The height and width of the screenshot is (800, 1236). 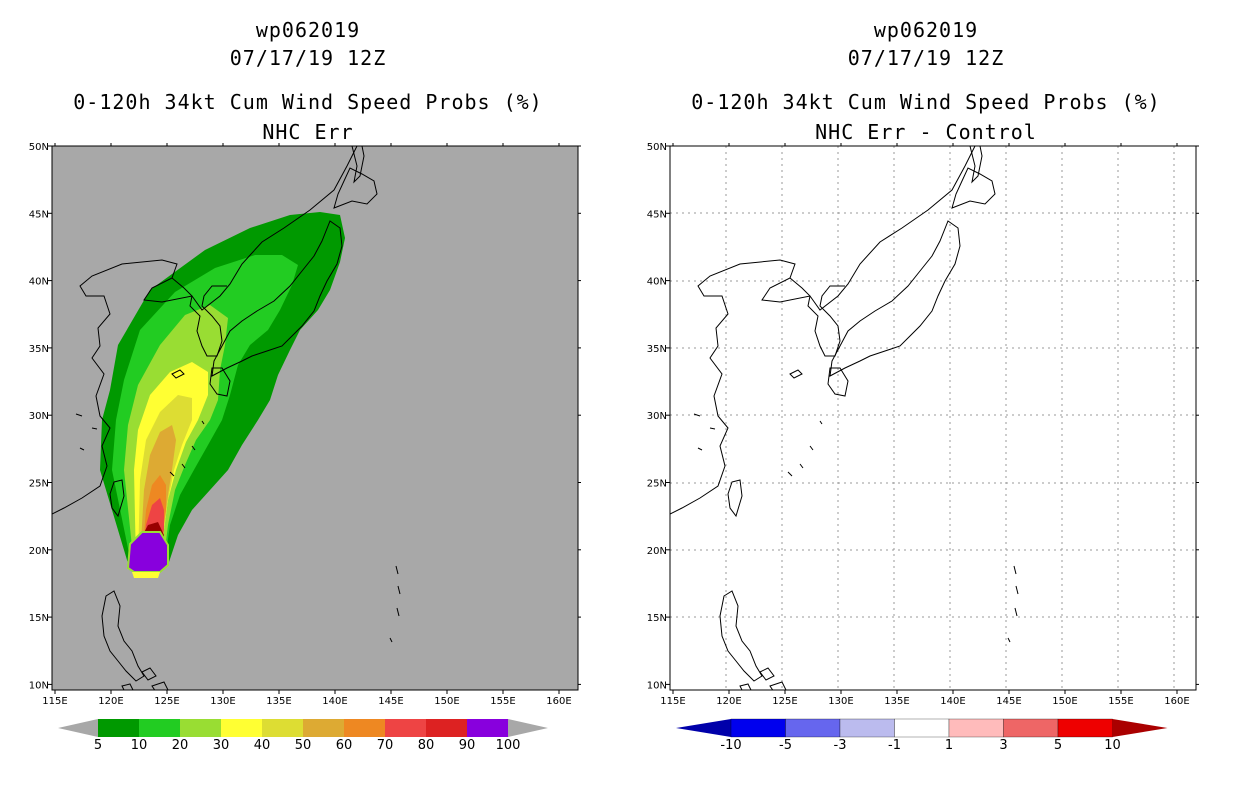 I want to click on colorbar-label: 3, so click(x=1003, y=745).